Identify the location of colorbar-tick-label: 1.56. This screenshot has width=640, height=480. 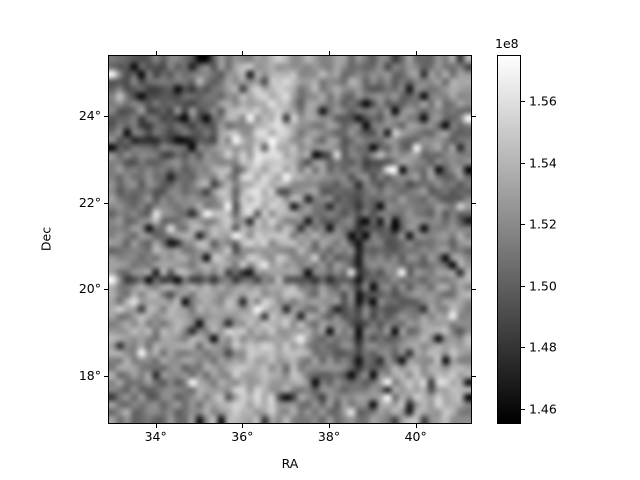
(543, 101).